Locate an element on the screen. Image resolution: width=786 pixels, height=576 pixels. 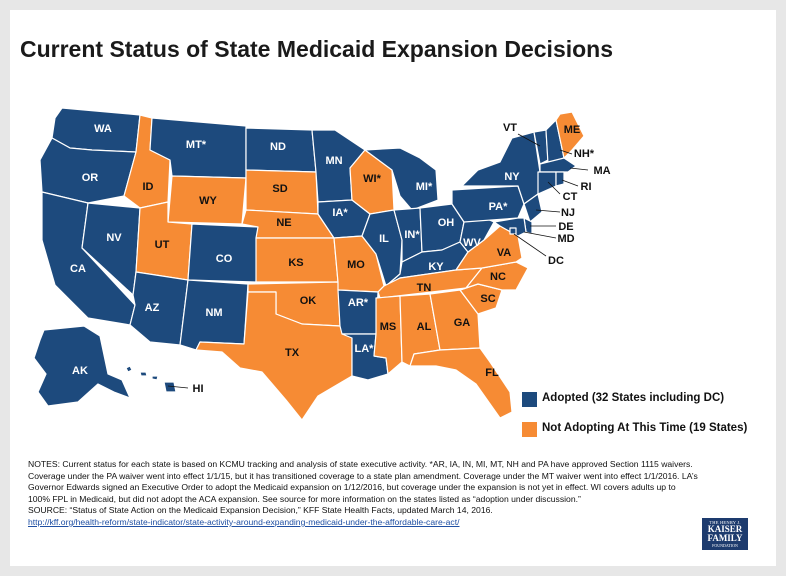
label-nm: NM is located at coordinates (213, 313).